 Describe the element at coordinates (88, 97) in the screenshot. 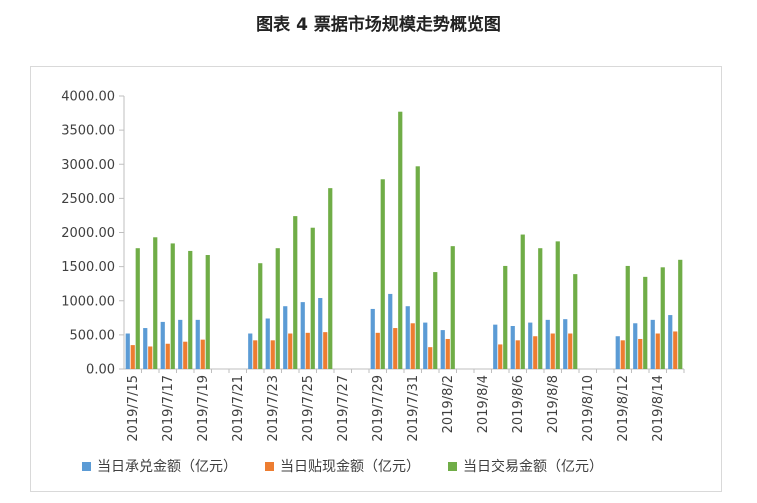

I see `y-tick-label: 4000.00` at that location.